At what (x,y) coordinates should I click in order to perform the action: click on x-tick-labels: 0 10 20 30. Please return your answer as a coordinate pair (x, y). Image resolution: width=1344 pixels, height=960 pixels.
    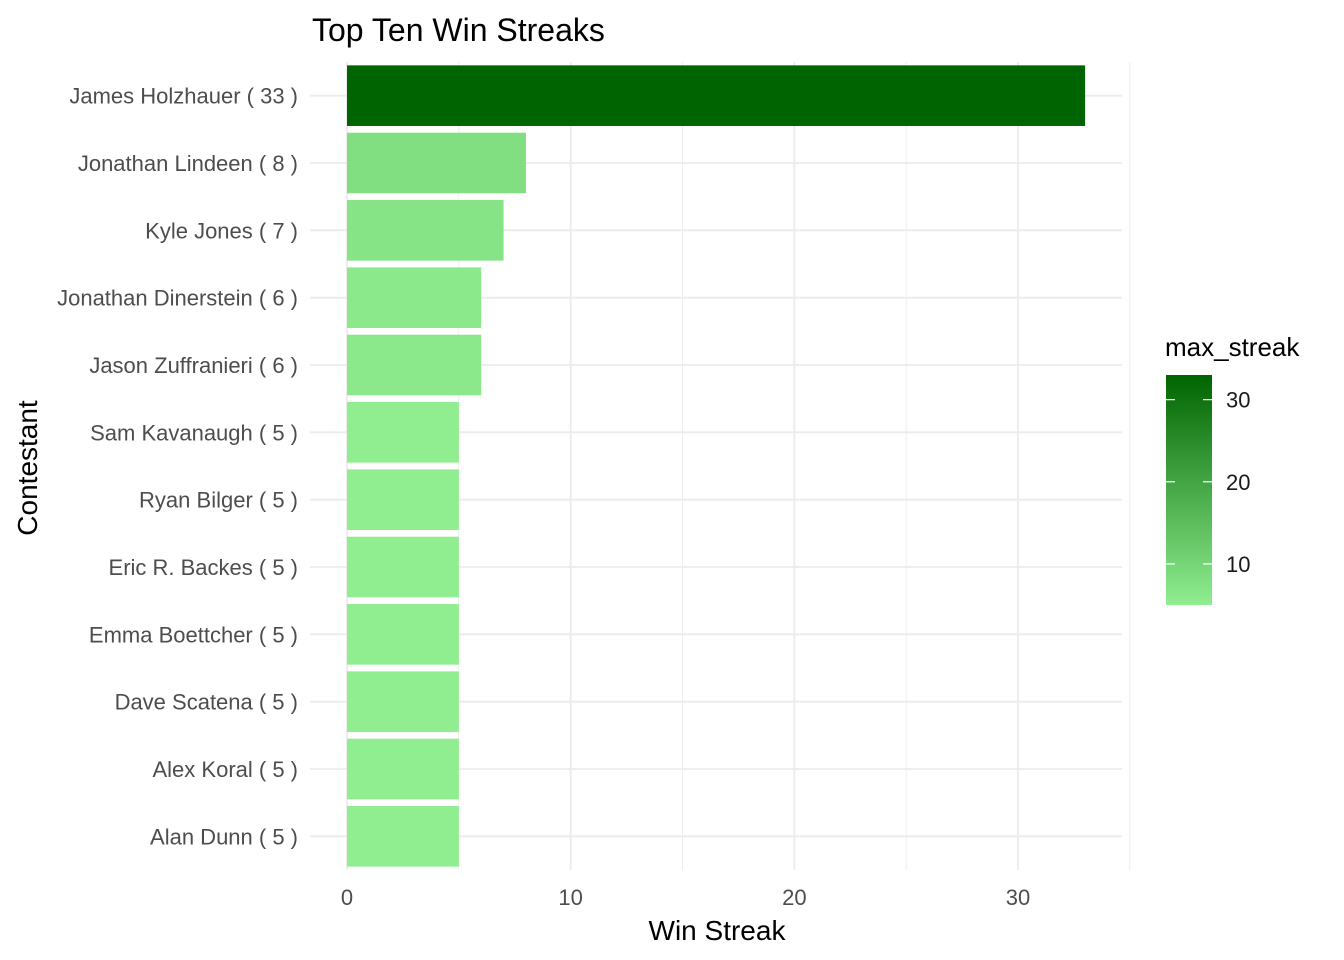
    Looking at the image, I should click on (685, 897).